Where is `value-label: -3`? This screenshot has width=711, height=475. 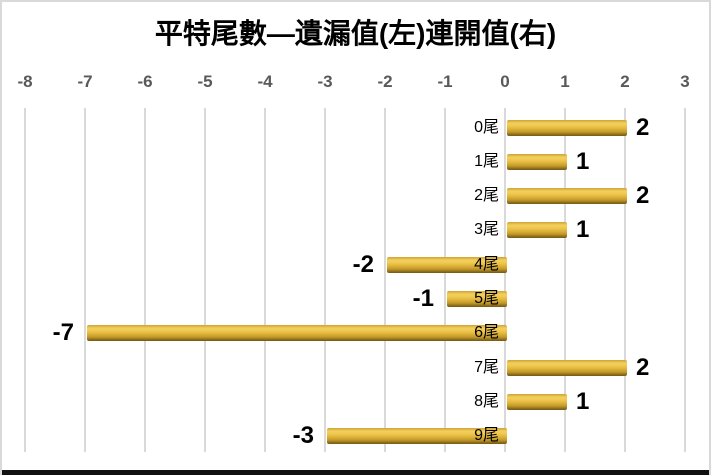
value-label: -3 is located at coordinates (303, 436).